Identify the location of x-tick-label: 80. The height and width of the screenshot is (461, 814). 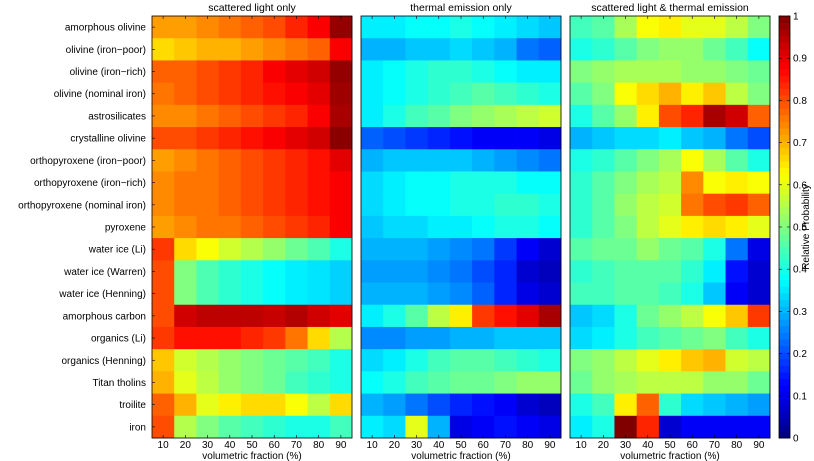
(737, 445).